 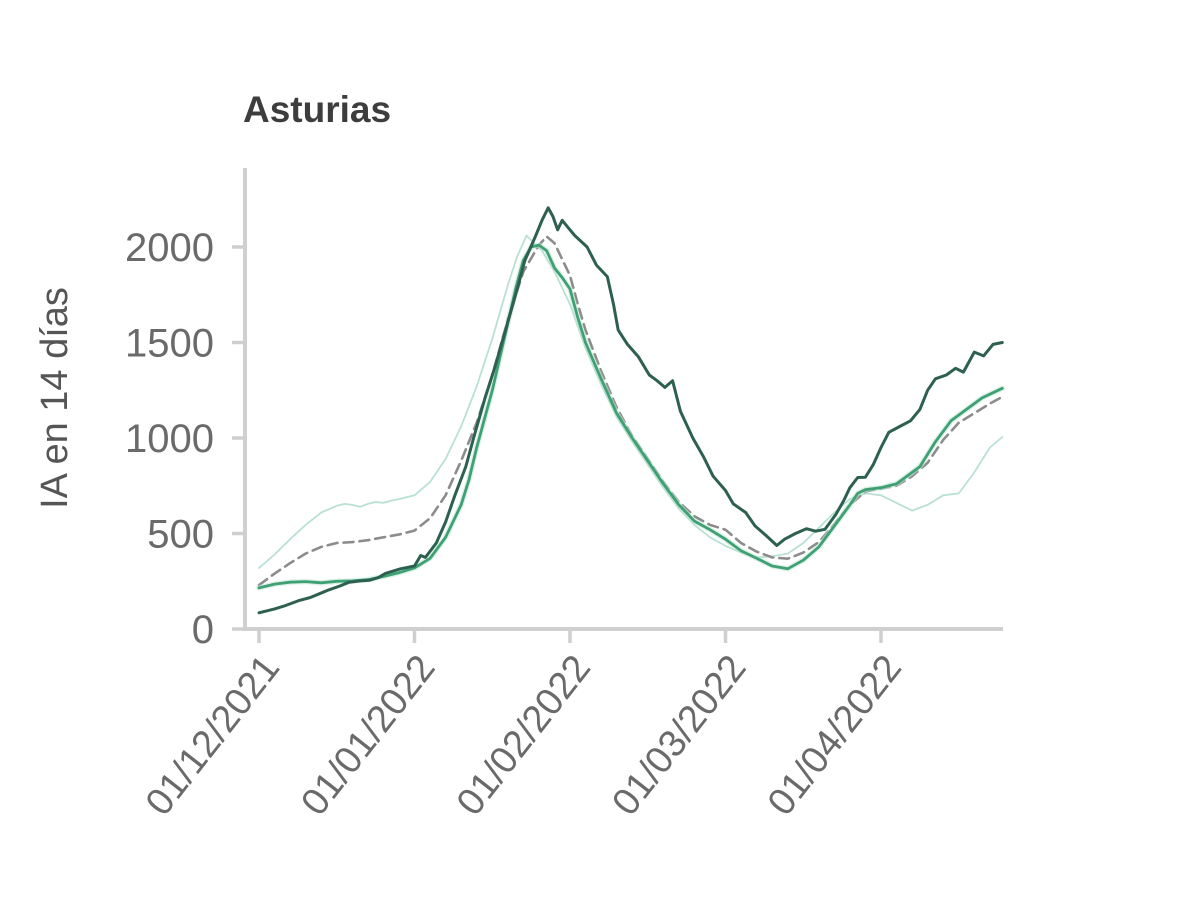 What do you see at coordinates (180, 535) in the screenshot?
I see `y-tick-label: 500` at bounding box center [180, 535].